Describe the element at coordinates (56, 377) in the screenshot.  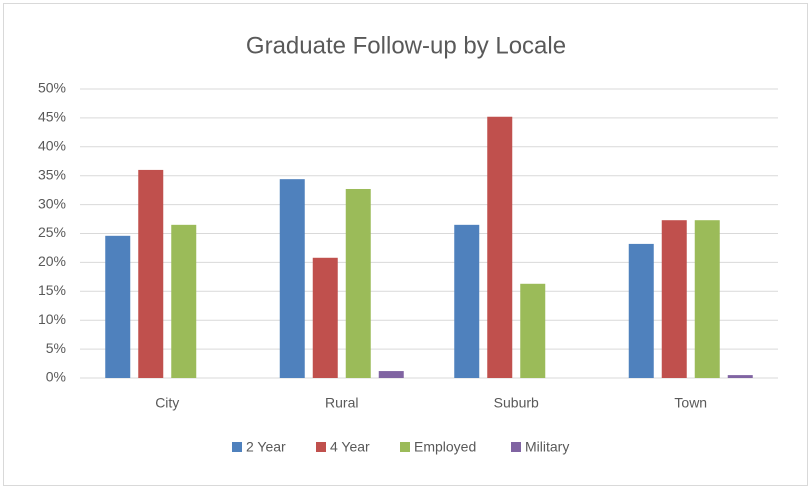
I see `y-tick-label: 0%` at that location.